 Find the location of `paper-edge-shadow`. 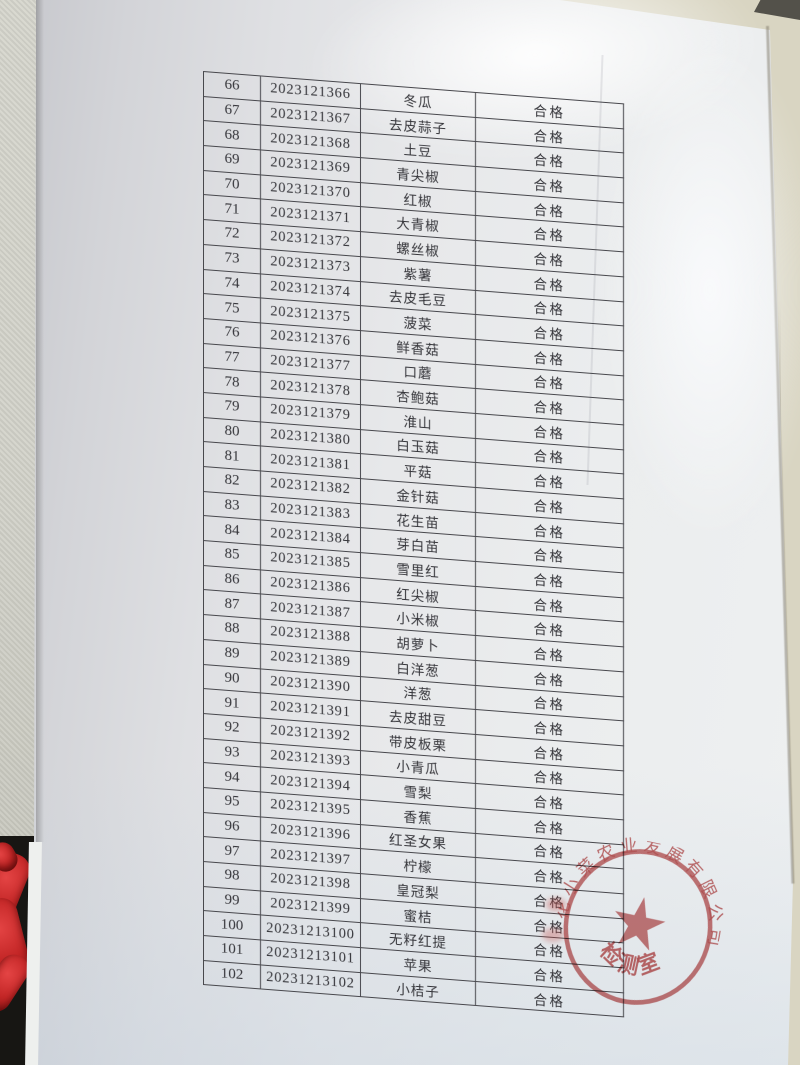

paper-edge-shadow is located at coordinates (40, 421).